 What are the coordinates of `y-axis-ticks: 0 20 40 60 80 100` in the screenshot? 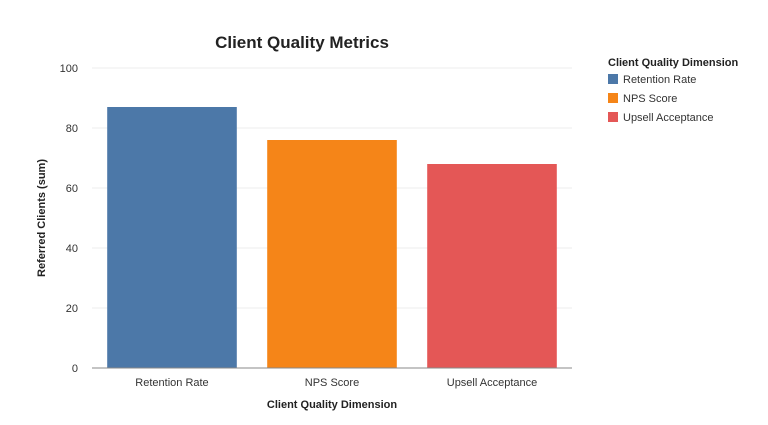 It's located at (69, 219).